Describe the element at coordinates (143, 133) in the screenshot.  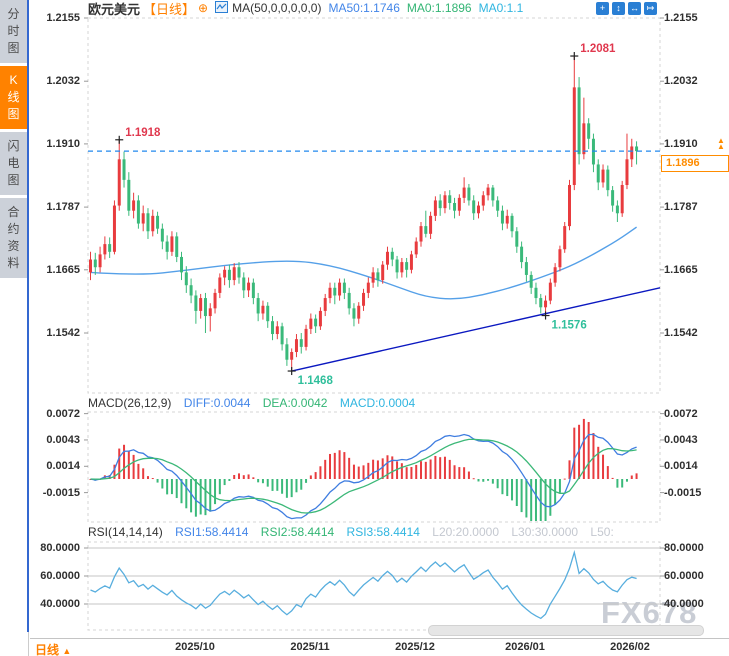
I see `svg-text: 1.1918` at that location.